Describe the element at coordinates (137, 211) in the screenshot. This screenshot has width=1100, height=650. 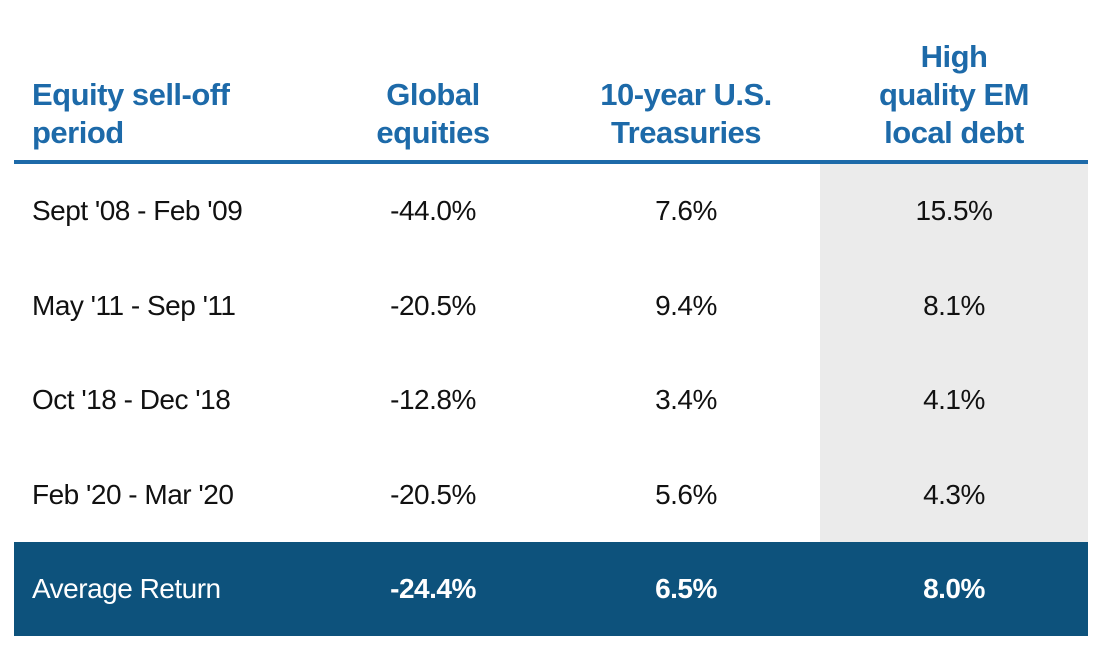
I see `period-label: Sept '08 - Feb '09` at that location.